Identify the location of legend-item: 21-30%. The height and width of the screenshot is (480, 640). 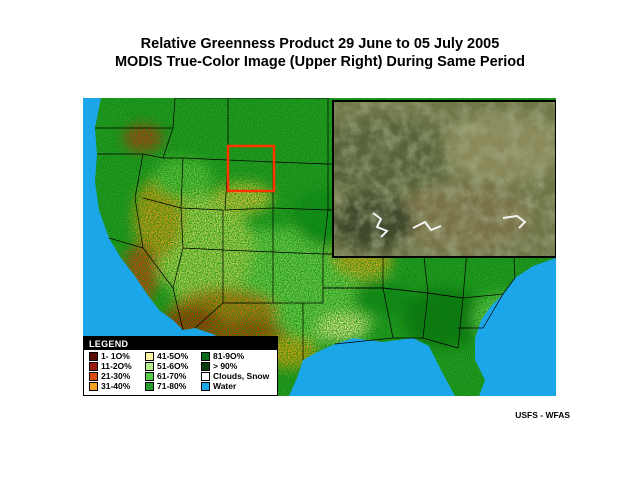
(117, 376).